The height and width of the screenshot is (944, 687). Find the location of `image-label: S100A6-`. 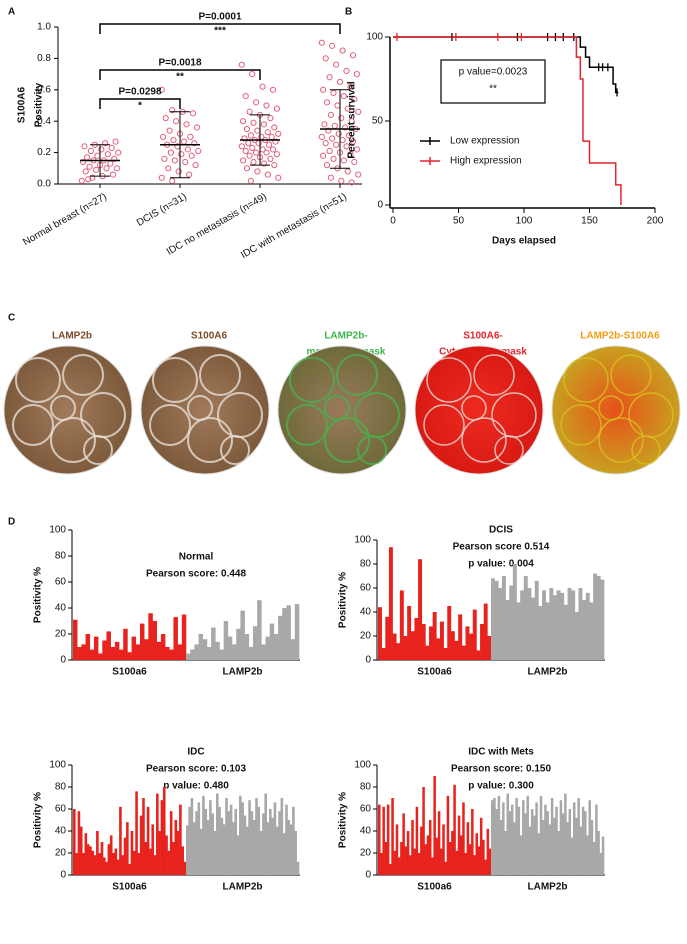

image-label: S100A6- is located at coordinates (482, 336).